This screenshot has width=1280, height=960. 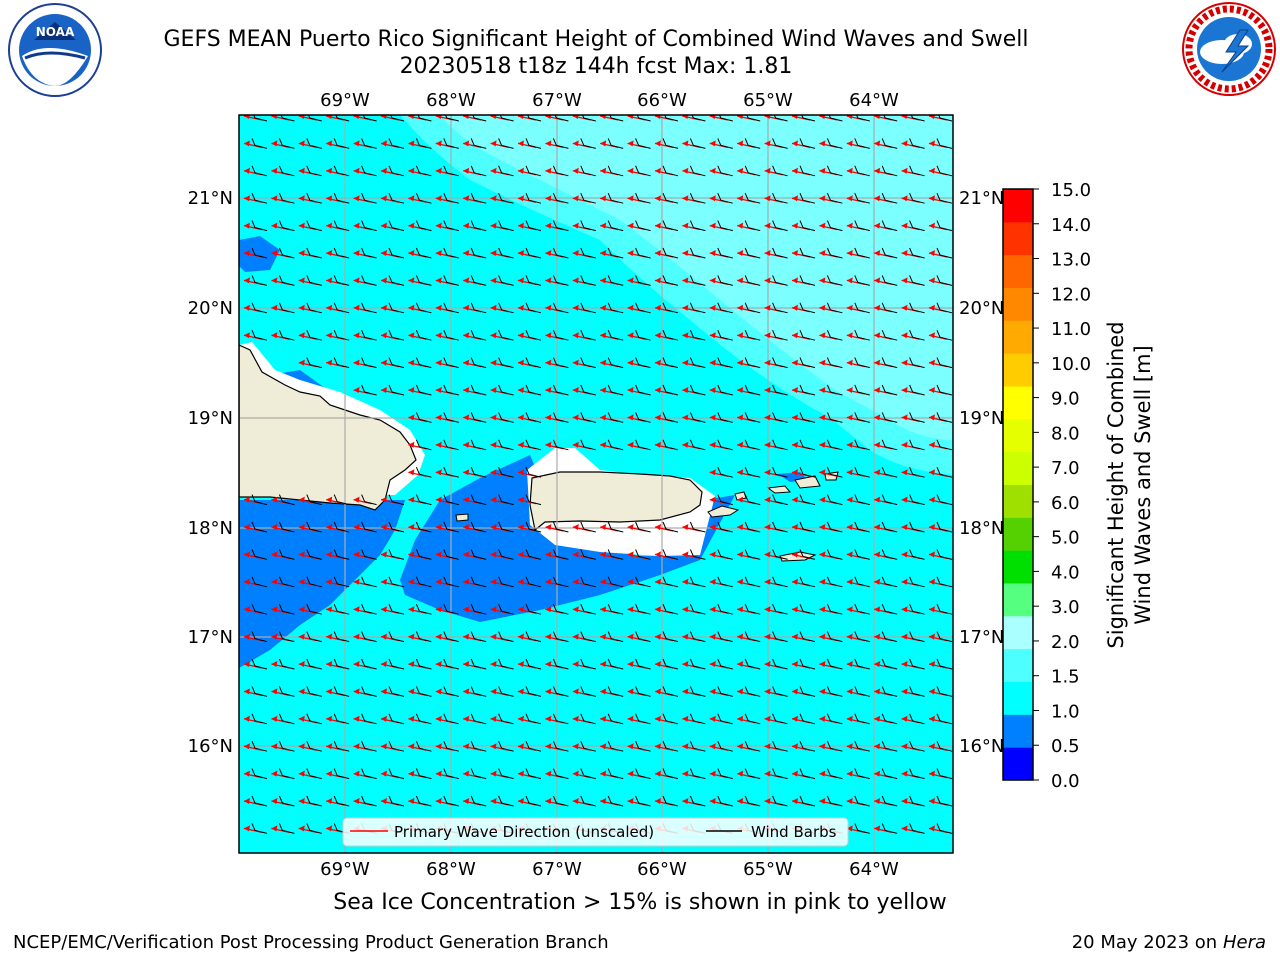 What do you see at coordinates (451, 869) in the screenshot?
I see `lon-label-bottom: 68°W` at bounding box center [451, 869].